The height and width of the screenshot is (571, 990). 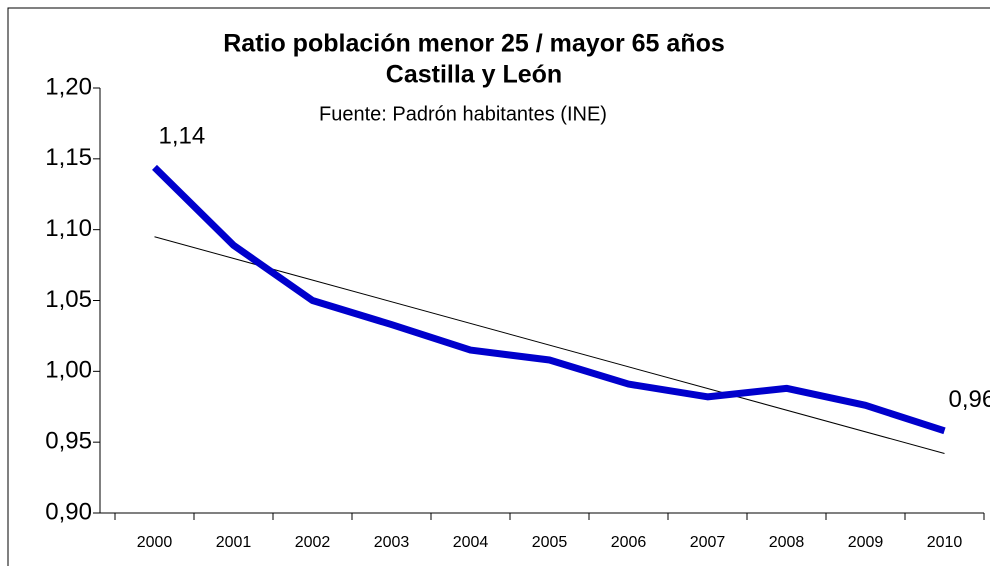 What do you see at coordinates (68, 228) in the screenshot?
I see `y-tick-label: 1,10` at bounding box center [68, 228].